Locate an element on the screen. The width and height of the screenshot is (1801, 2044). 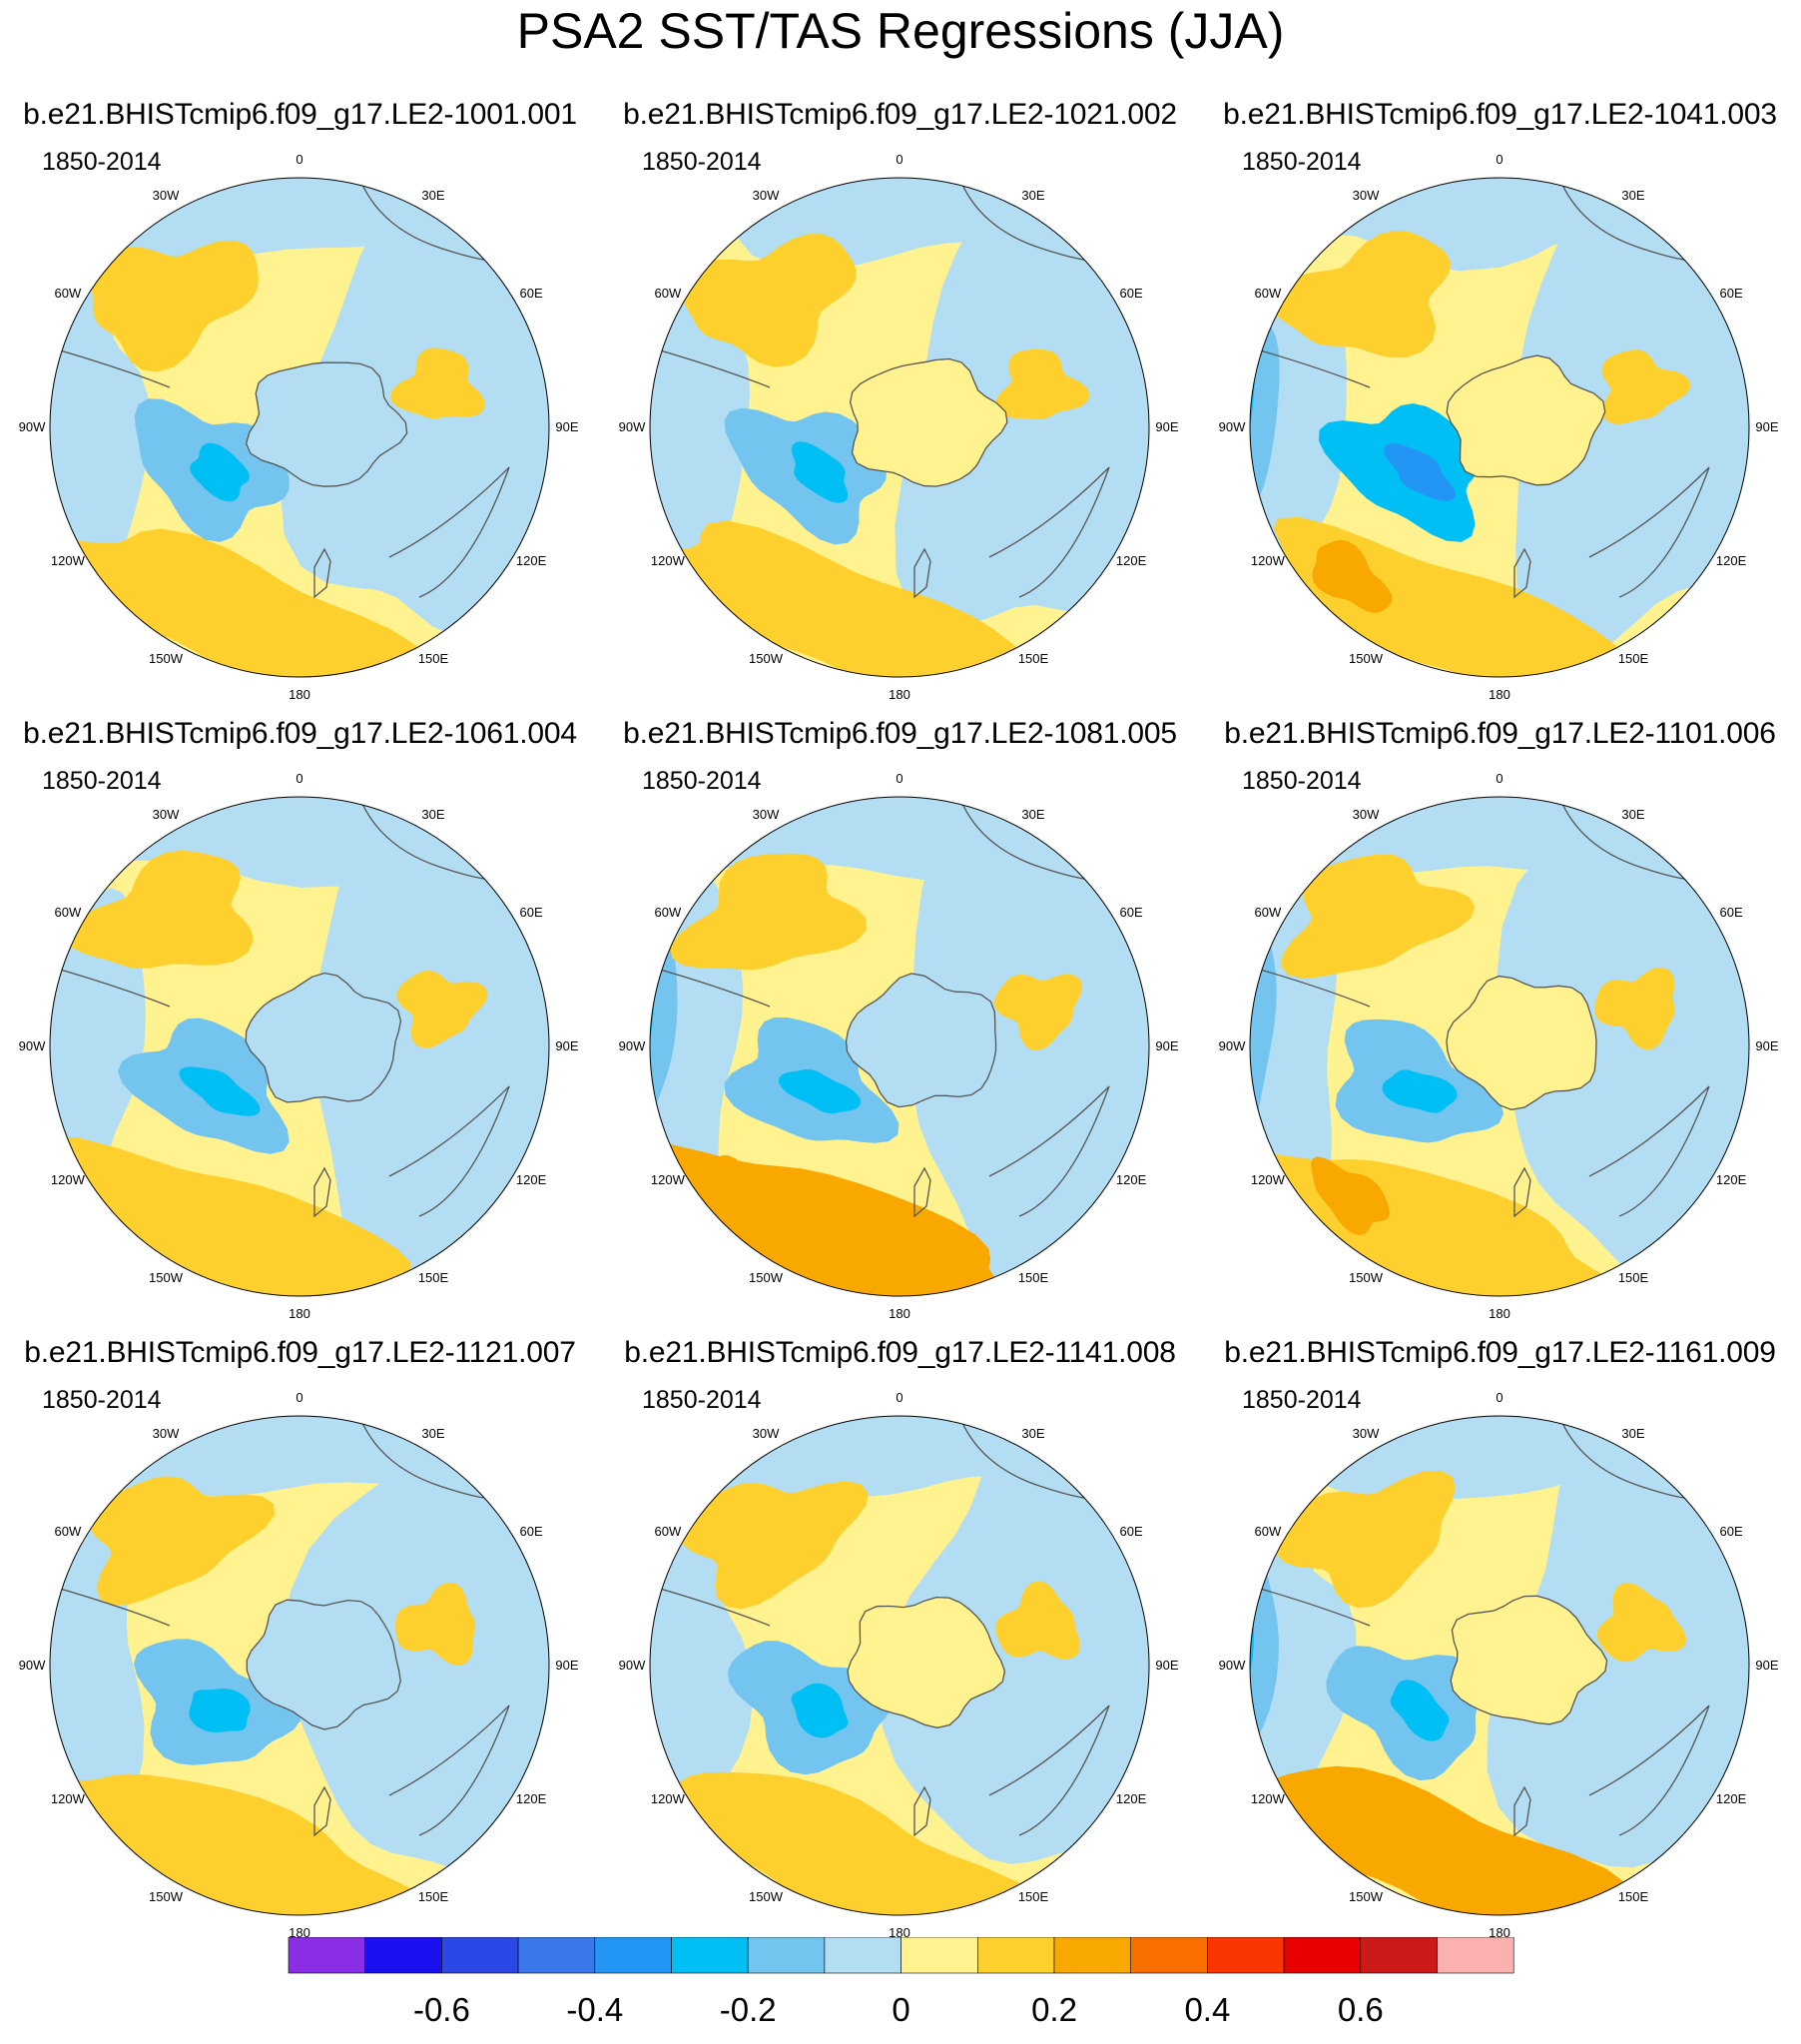
colorbar-tick-label: 0 is located at coordinates (900, 2009).